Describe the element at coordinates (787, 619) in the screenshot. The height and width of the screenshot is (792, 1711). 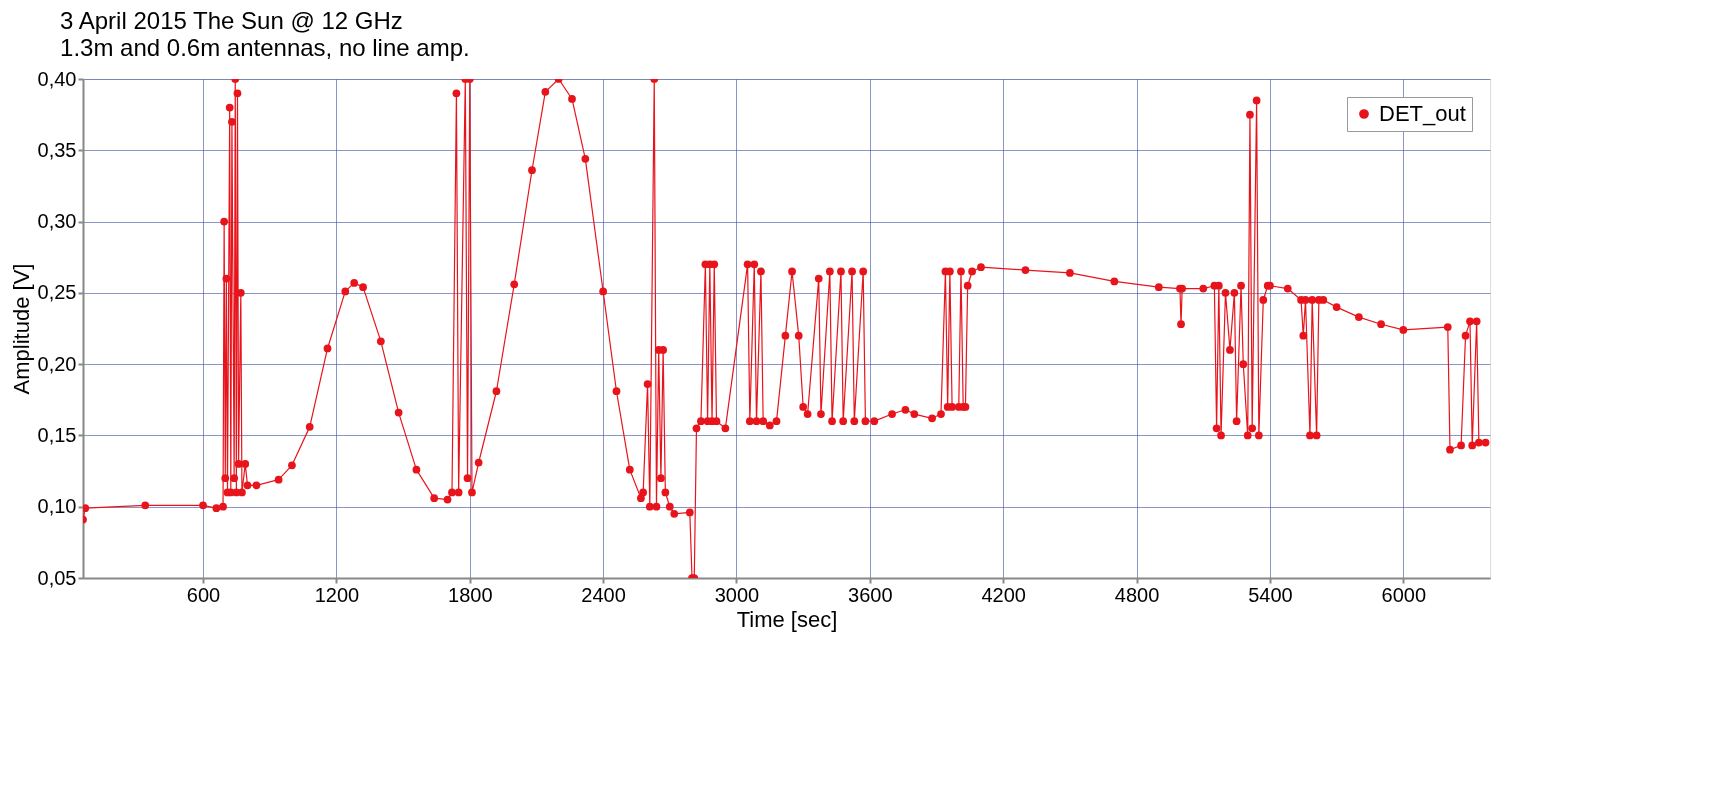
I see `x-axis-title: Time [sec]` at that location.